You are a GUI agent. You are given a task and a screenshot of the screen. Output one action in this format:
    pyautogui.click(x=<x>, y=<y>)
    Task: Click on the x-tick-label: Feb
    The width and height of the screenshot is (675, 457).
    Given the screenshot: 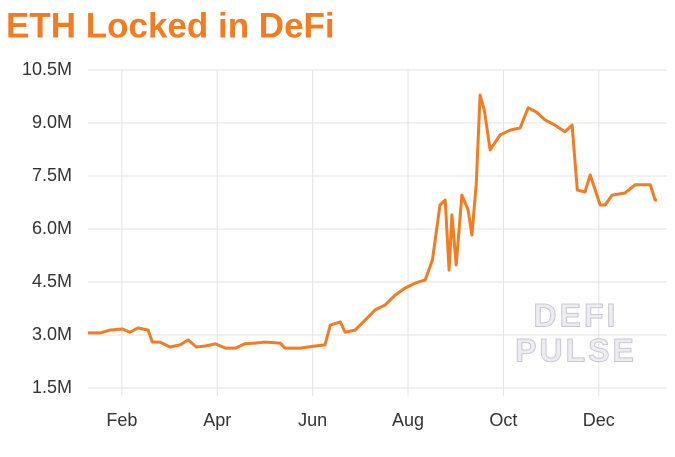 What is the action you would take?
    pyautogui.click(x=121, y=420)
    